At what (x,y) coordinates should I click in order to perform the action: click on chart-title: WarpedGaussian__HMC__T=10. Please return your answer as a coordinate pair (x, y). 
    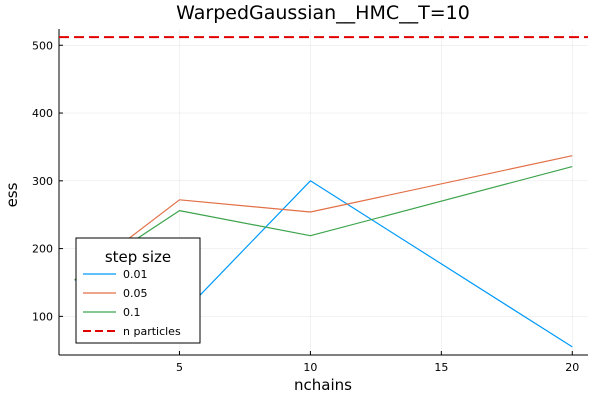
    Looking at the image, I should click on (323, 13).